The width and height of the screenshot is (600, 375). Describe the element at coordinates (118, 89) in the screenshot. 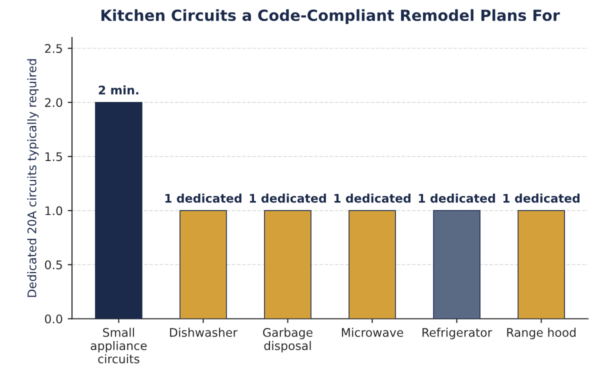

I see `data-label: 2 min.` at that location.